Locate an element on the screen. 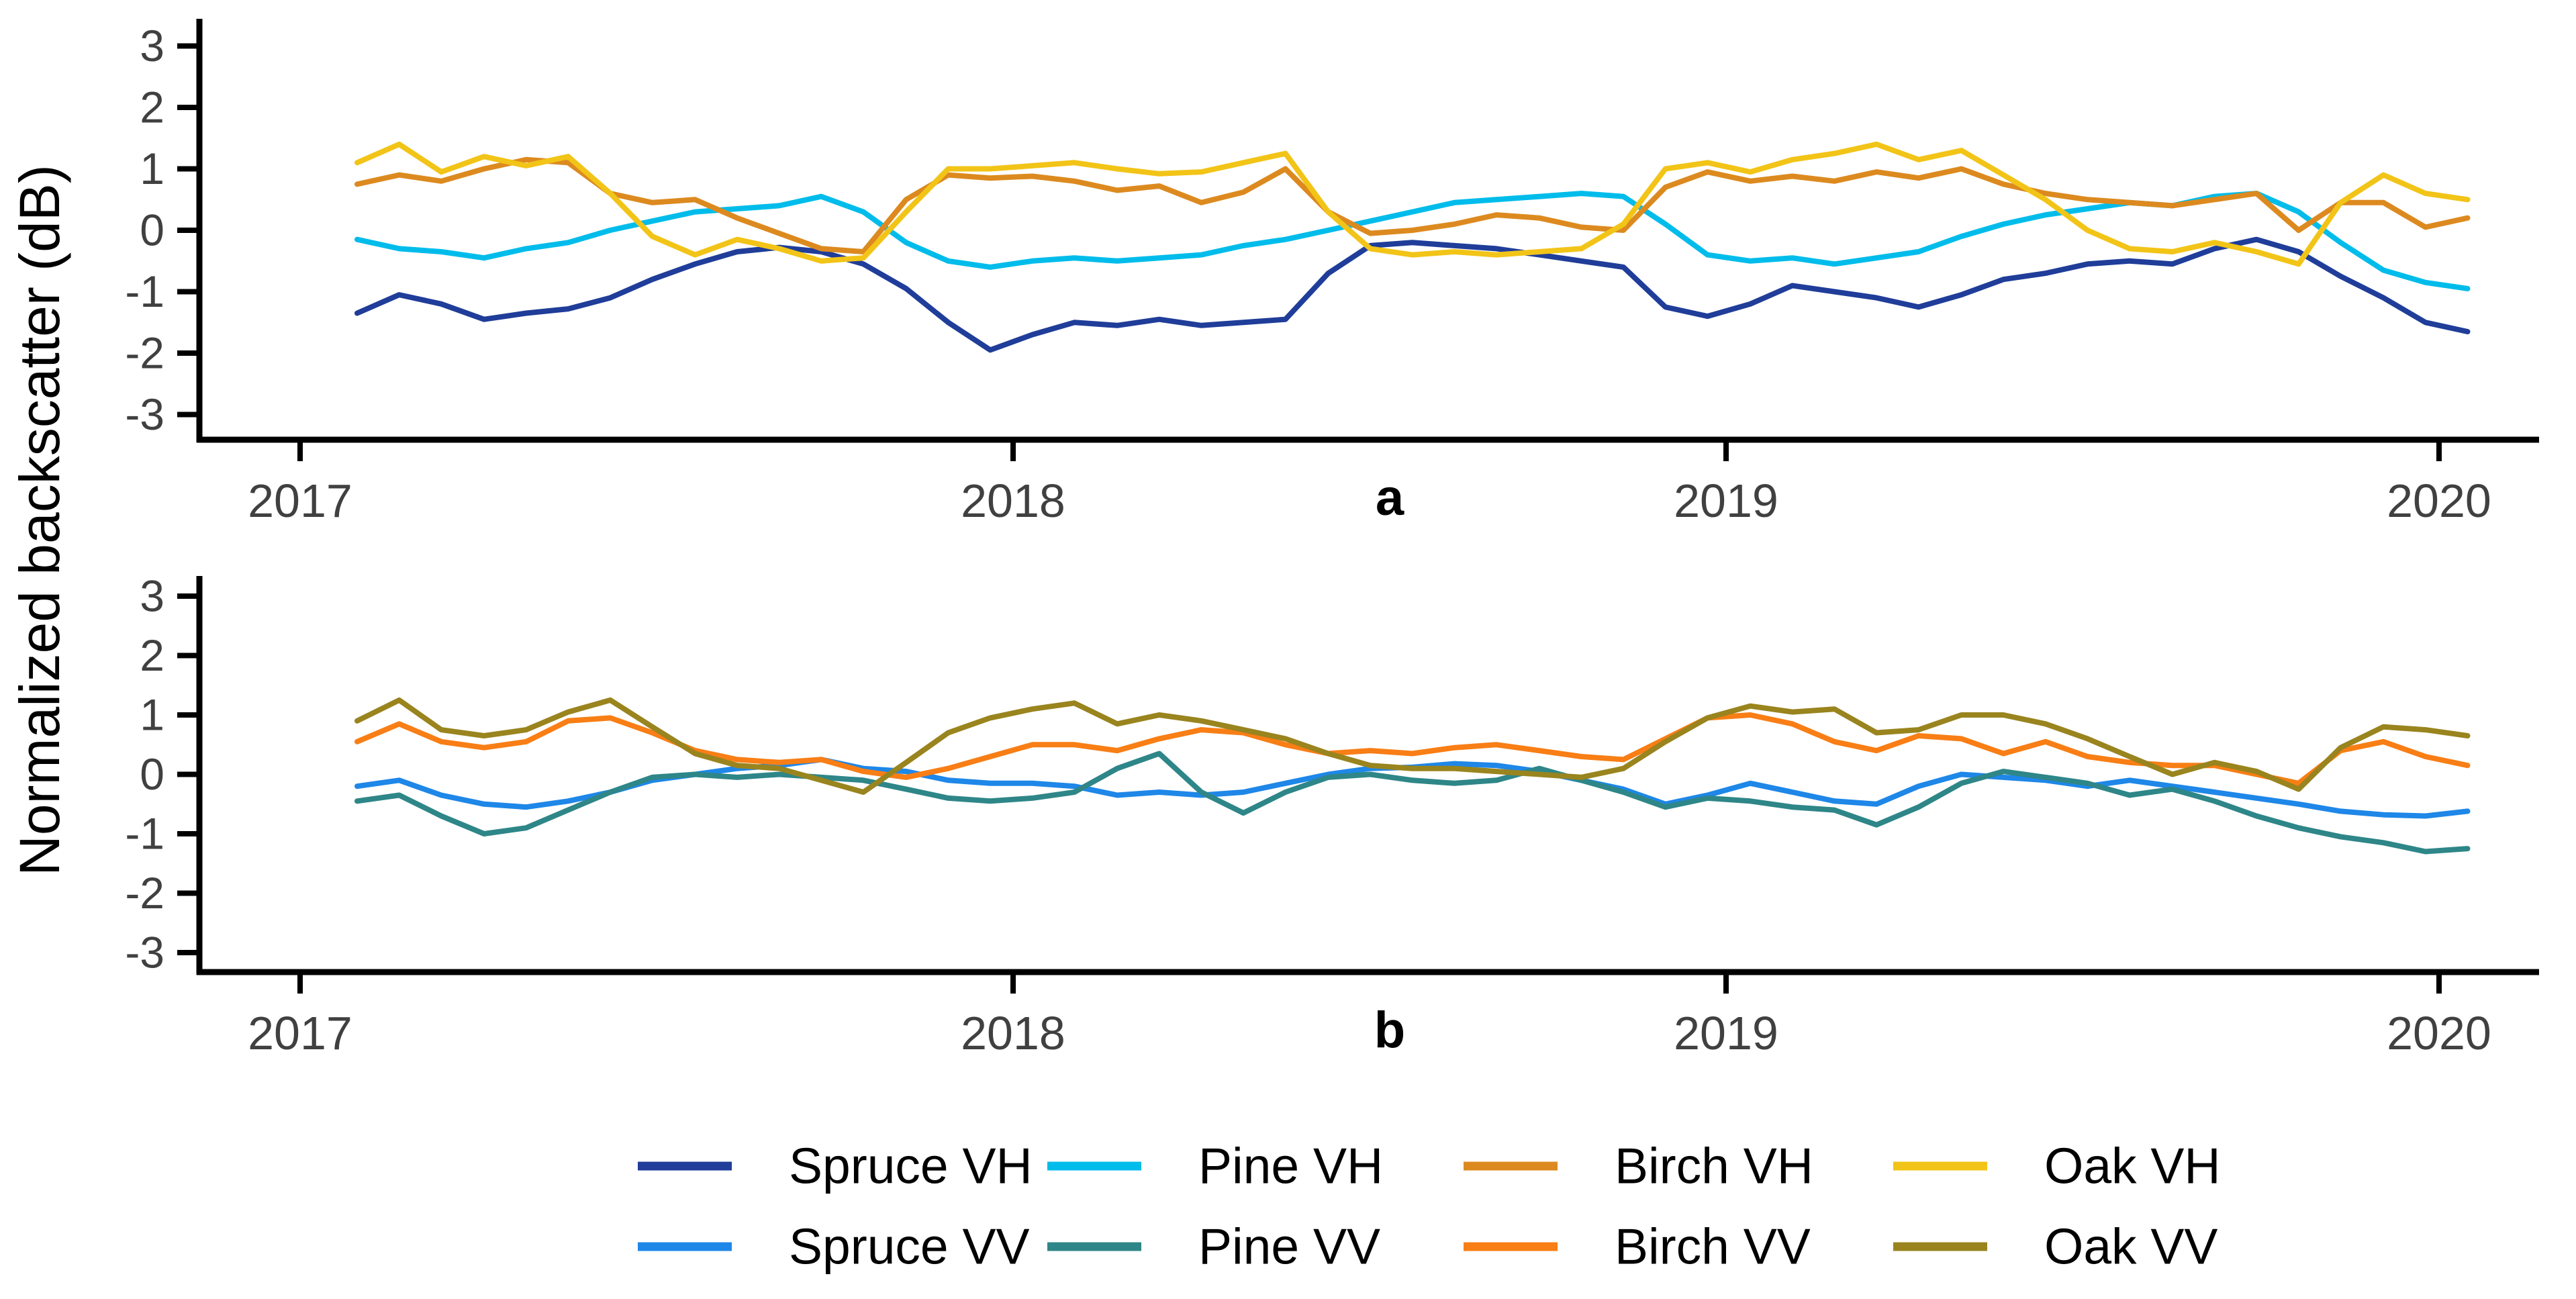 Image resolution: width=2576 pixels, height=1299 pixels. series-line-spruce-vh is located at coordinates (1412, 294).